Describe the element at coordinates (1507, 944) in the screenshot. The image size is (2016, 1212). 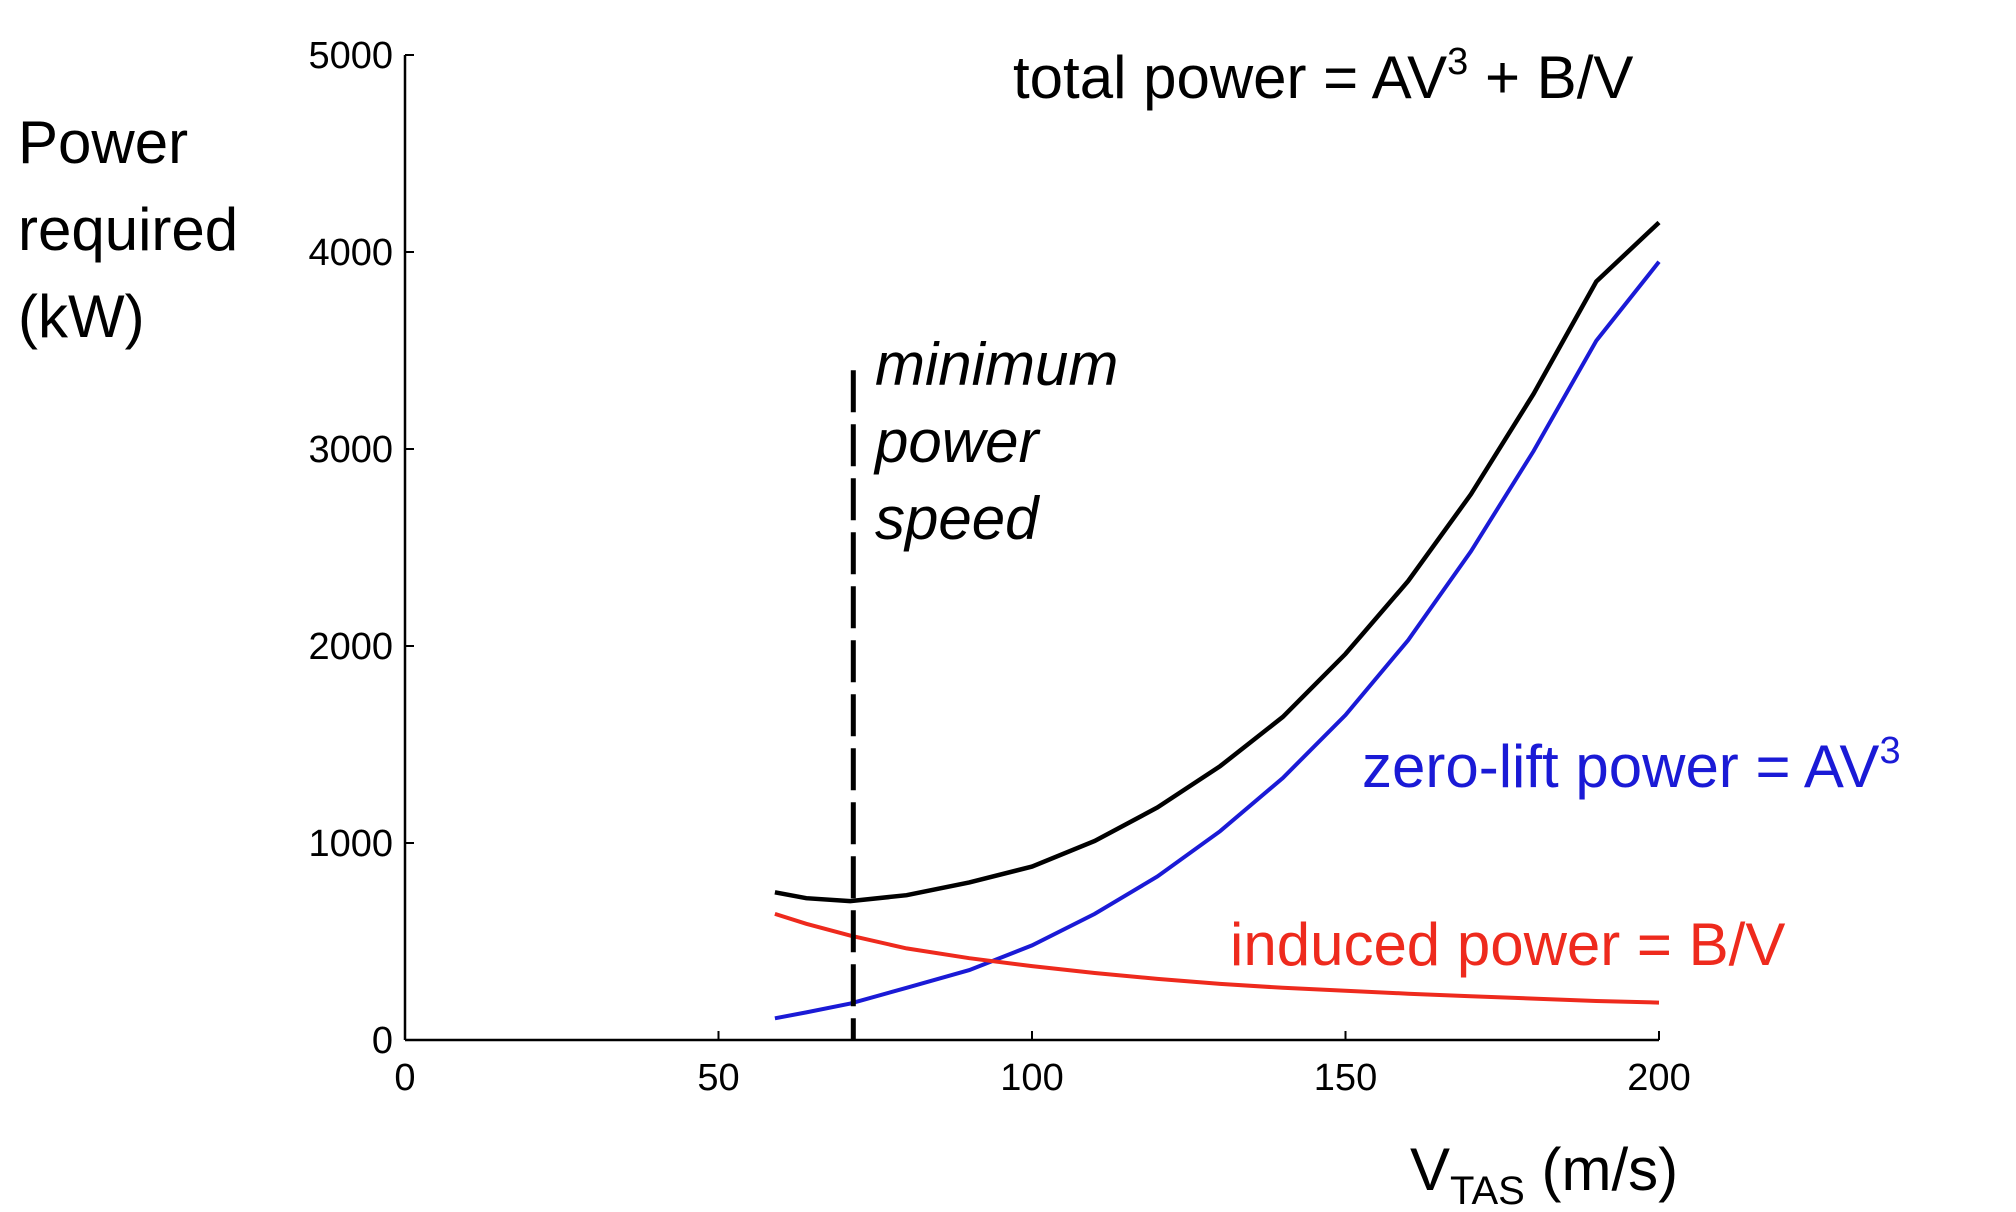
I see `induced-power-label: induced power = B/V` at that location.